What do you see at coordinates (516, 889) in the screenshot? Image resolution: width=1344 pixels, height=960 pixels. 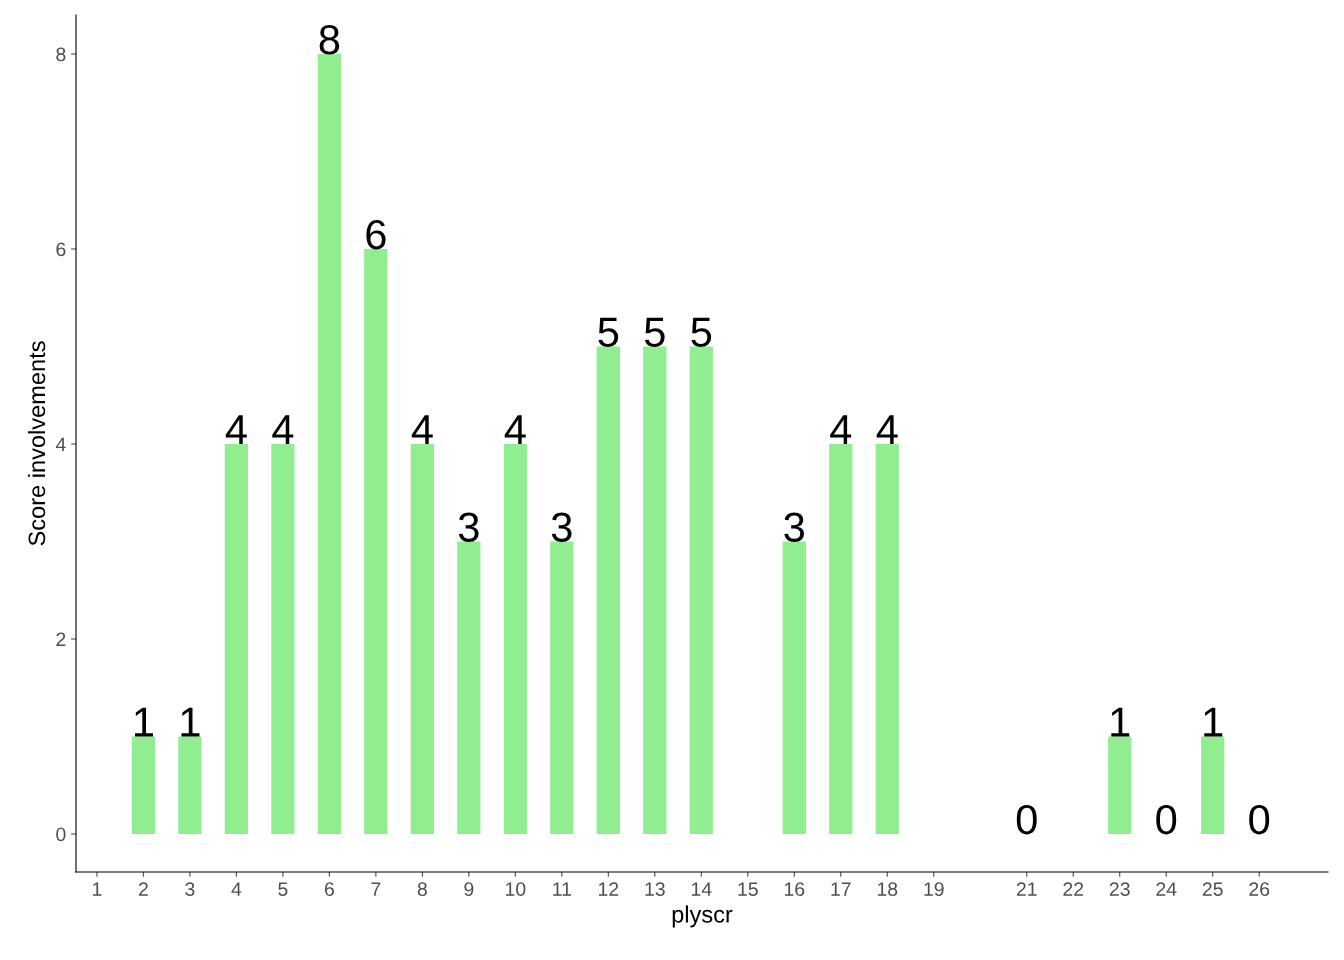 I see `x-tick-label: 10` at bounding box center [516, 889].